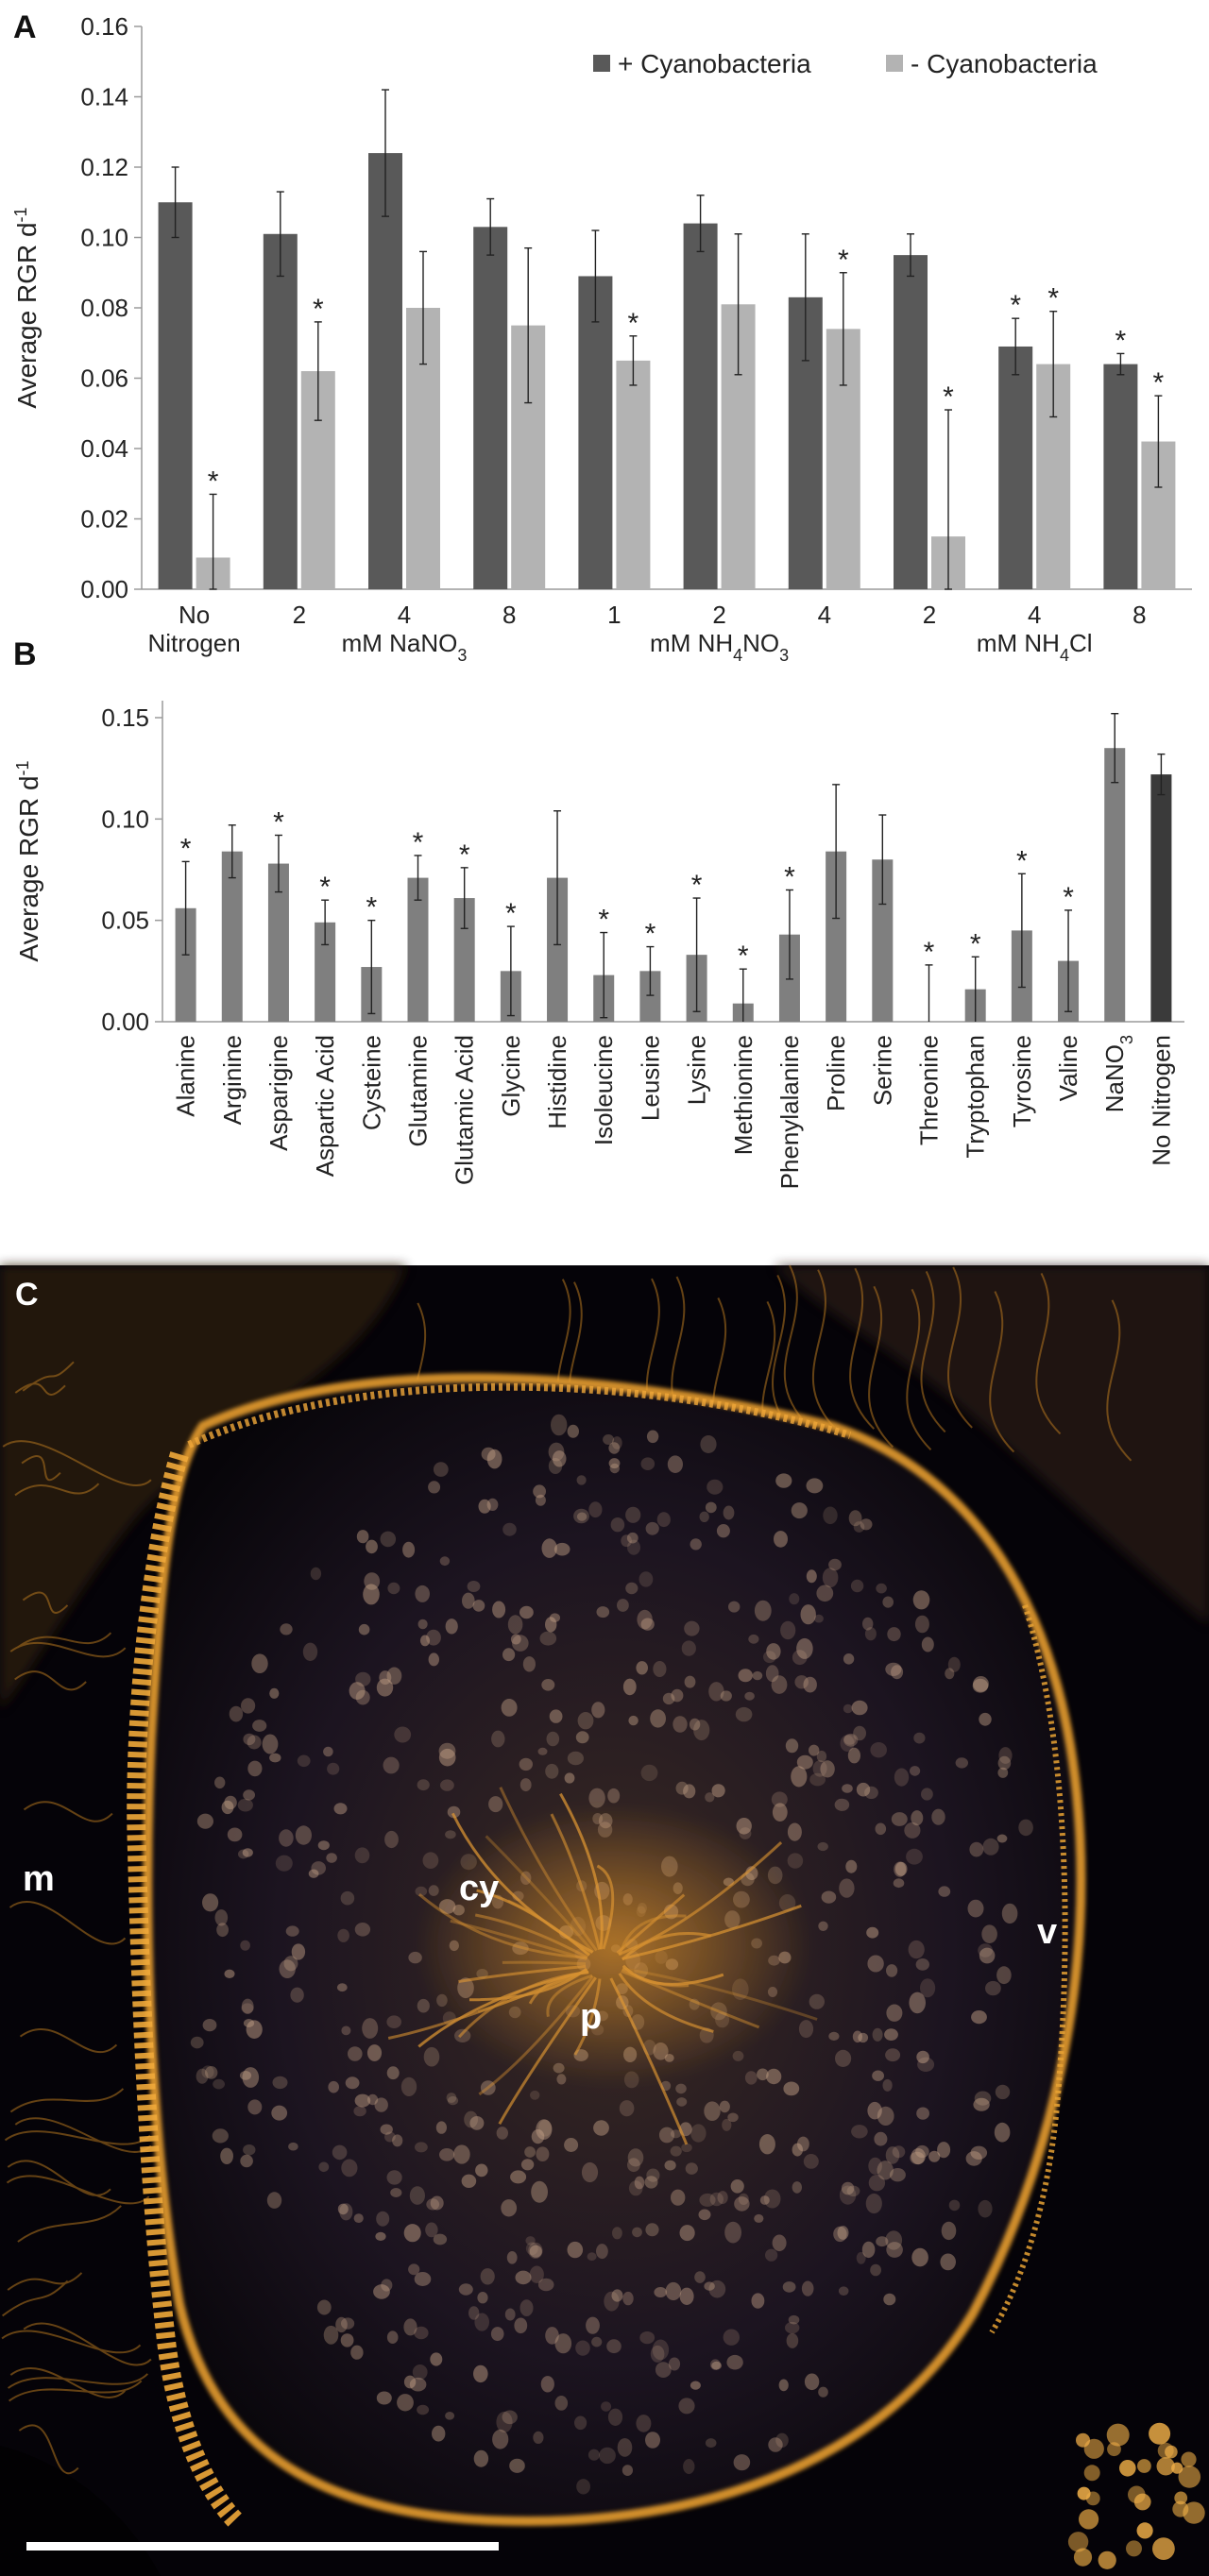 The width and height of the screenshot is (1209, 2576). I want to click on y-tick-label: 0.10, so click(125, 819).